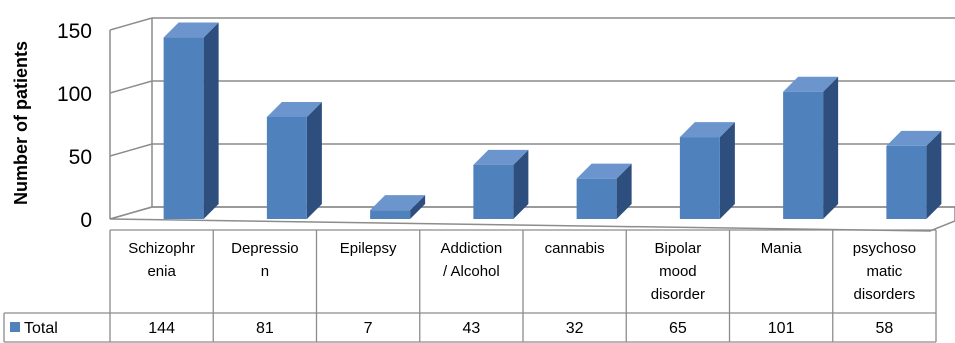 This screenshot has width=955, height=343. Describe the element at coordinates (678, 271) in the screenshot. I see `x-category-label: mood` at that location.